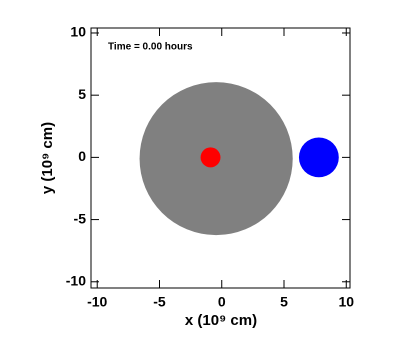 The image size is (415, 346). I want to click on y-tick-label: -10, so click(76, 280).